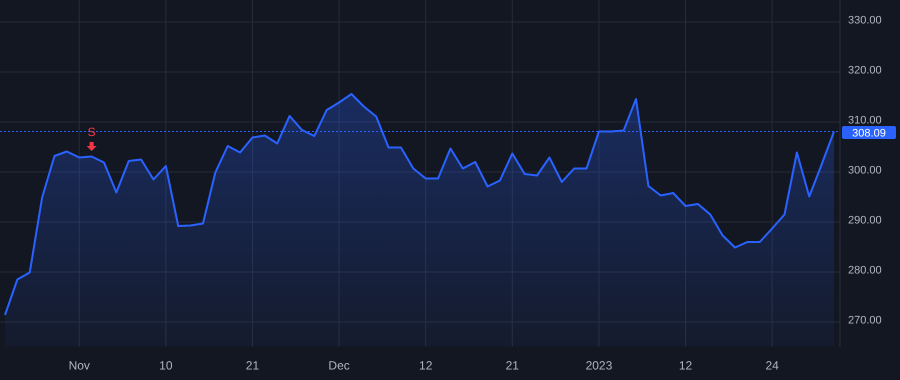 This screenshot has width=900, height=380. Describe the element at coordinates (865, 220) in the screenshot. I see `y-tick-label: 290.00` at that location.